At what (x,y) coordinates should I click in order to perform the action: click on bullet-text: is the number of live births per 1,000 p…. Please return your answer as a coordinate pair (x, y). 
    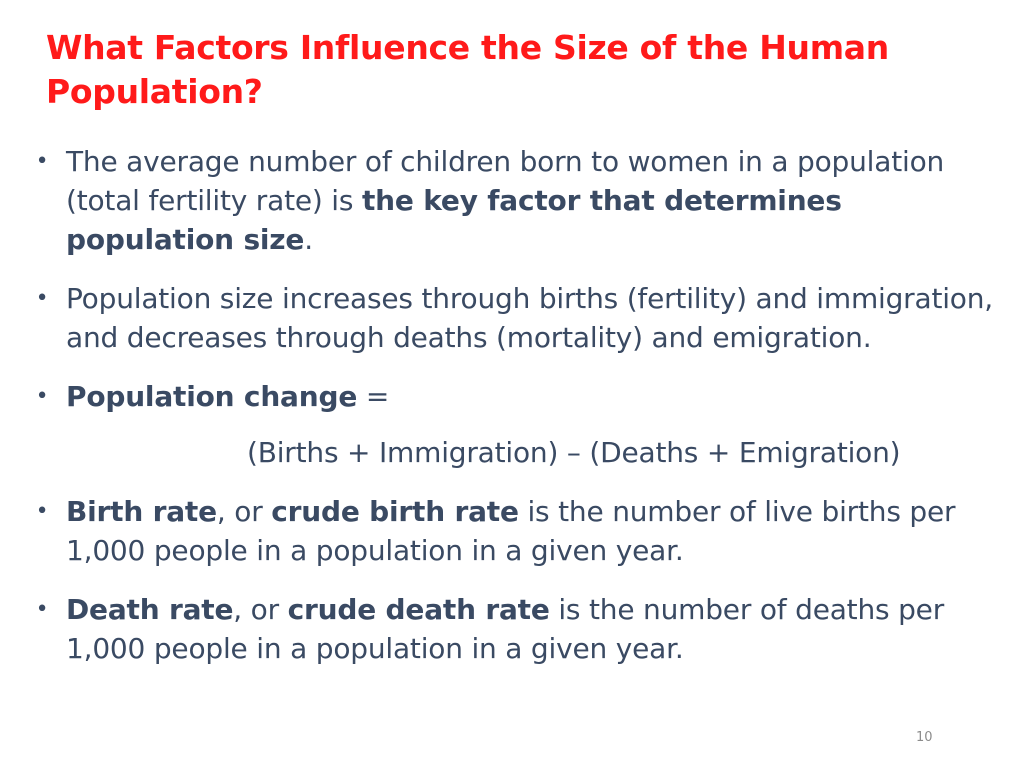
    Looking at the image, I should click on (511, 531).